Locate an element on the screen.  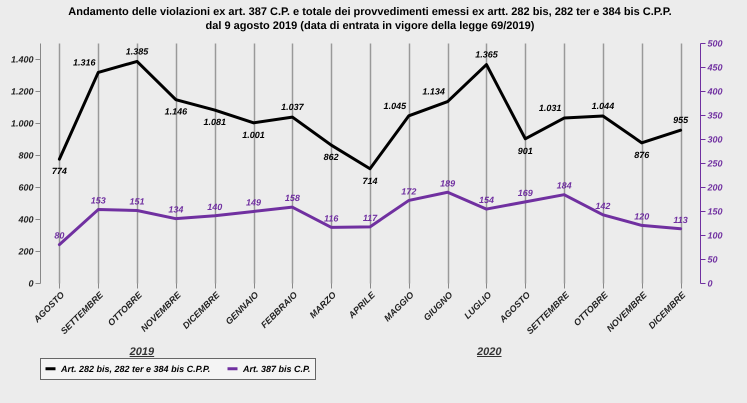
data-label: 1.037 is located at coordinates (293, 107).